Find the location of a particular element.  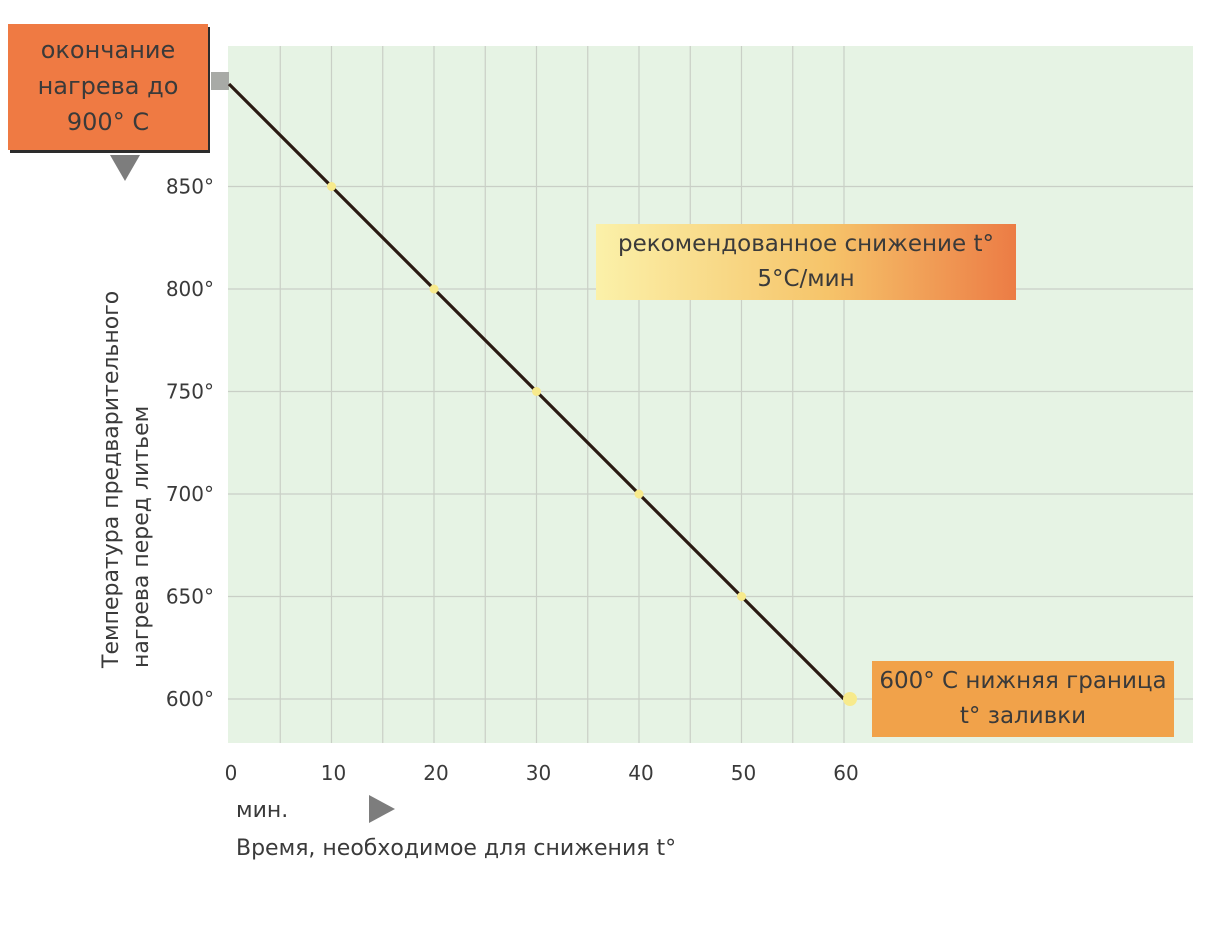

y-tick-label: 700° is located at coordinates (190, 494).